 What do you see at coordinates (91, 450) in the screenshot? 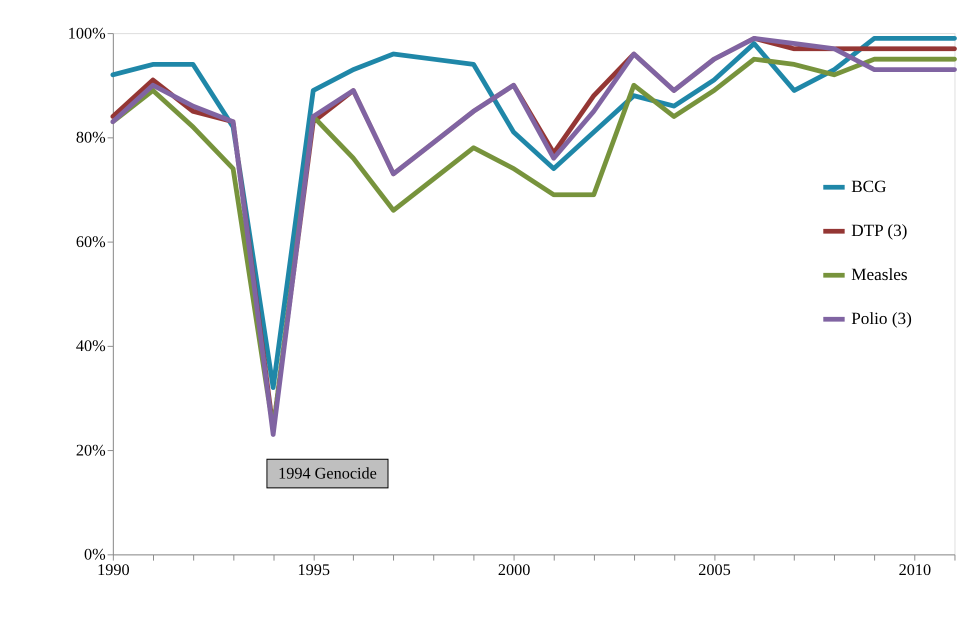
I see `y-tick-label: 20%` at bounding box center [91, 450].